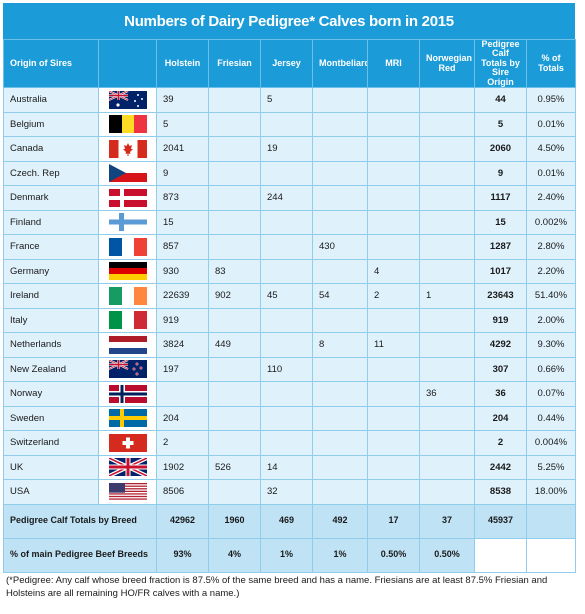 The height and width of the screenshot is (614, 585). Describe the element at coordinates (500, 521) in the screenshot. I see `grand-total: 45937` at that location.